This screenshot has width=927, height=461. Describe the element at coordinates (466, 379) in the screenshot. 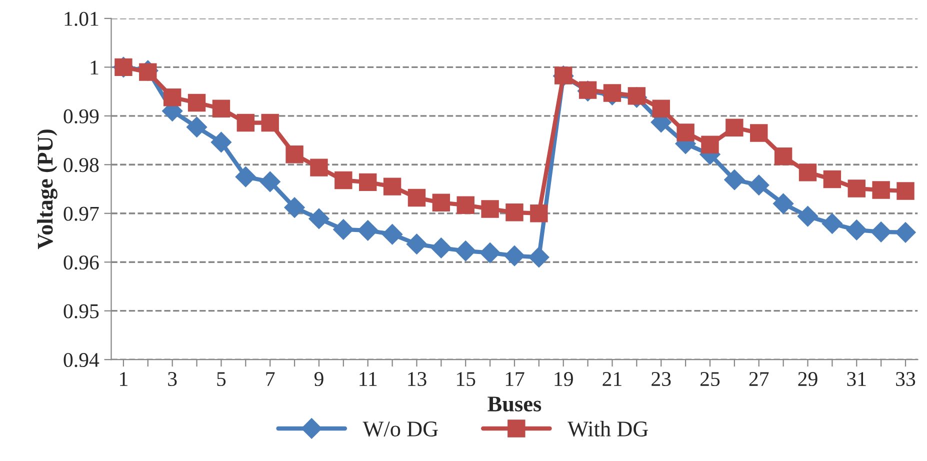

I see `x-tick-label: 15` at that location.